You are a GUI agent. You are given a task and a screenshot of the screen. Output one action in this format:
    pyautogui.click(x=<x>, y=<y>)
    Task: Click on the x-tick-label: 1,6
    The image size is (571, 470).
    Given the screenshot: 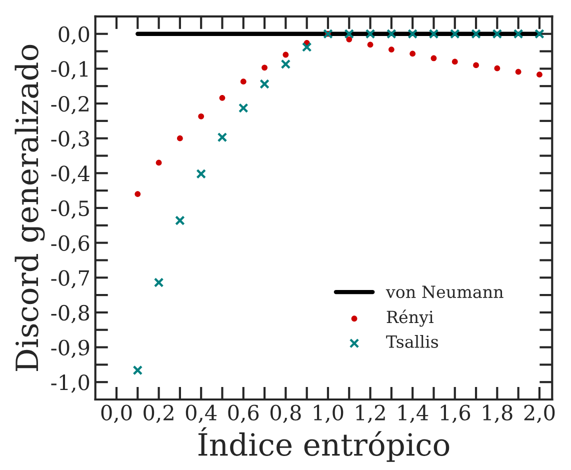 What is the action you would take?
    pyautogui.click(x=455, y=414)
    